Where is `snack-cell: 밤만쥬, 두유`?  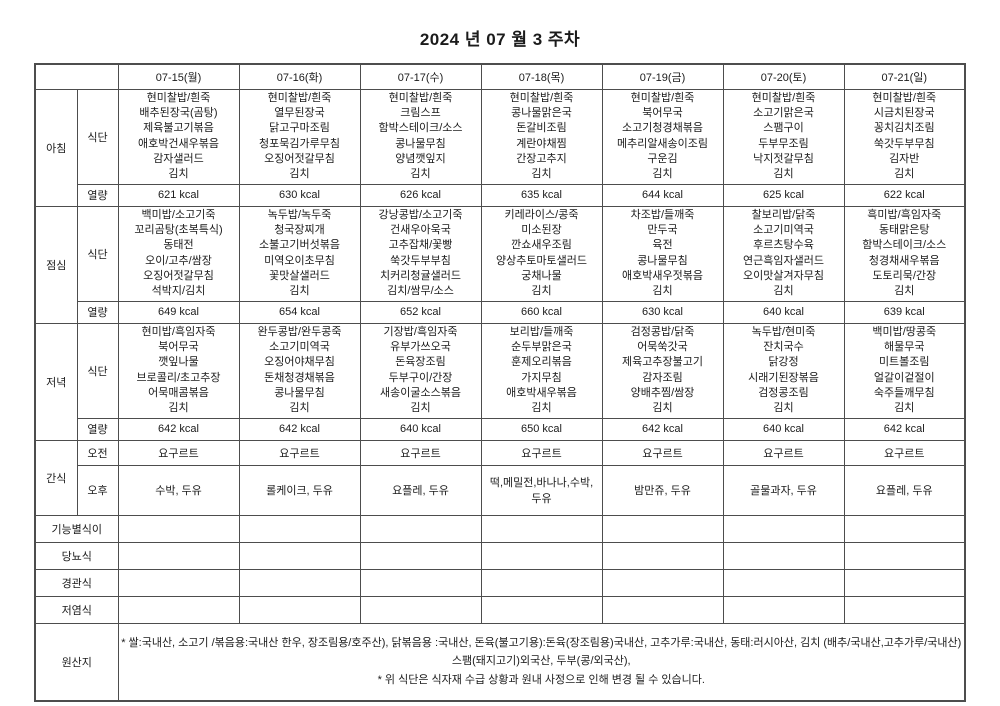
snack-cell: 밤만쥬, 두유 is located at coordinates (662, 490).